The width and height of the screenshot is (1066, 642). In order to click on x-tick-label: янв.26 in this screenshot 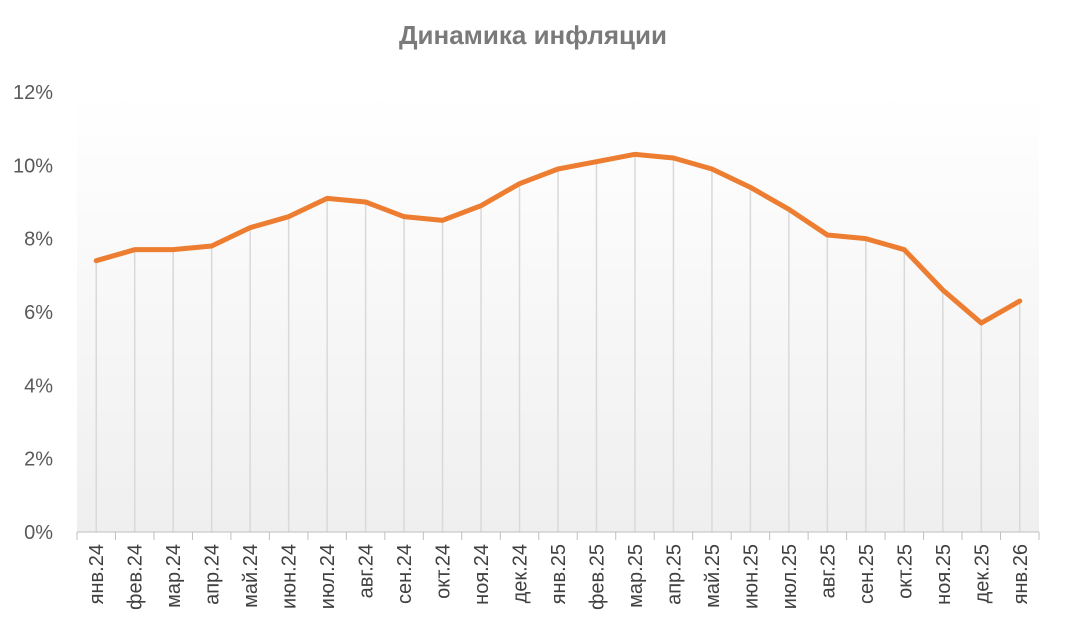, I will do `click(1021, 574)`.